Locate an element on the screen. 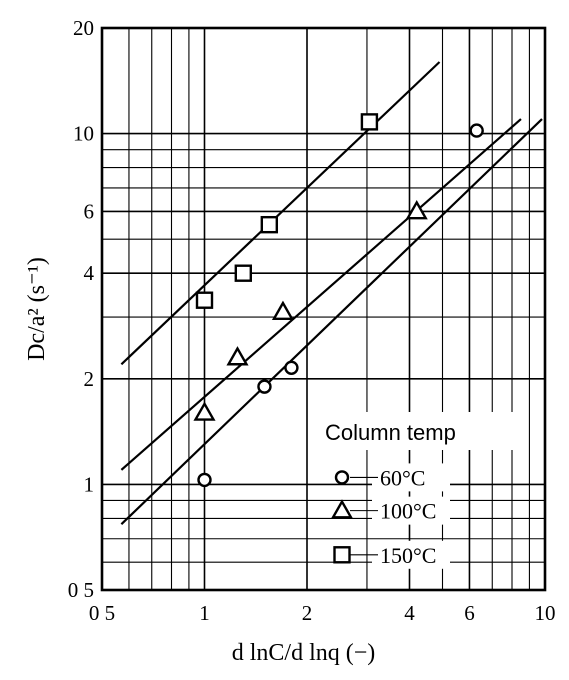 This screenshot has height=680, width=569. y-axis-label: Dc/a² (s⁻¹) is located at coordinates (37, 309).